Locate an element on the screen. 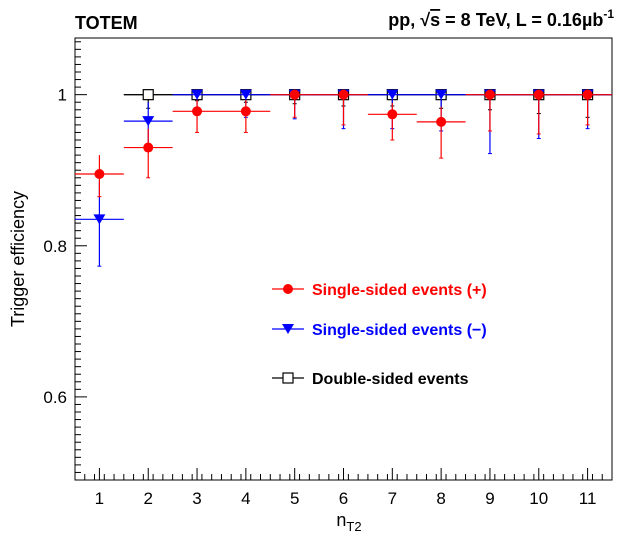 This screenshot has width=627, height=535. legend-label-double: Double-sided events is located at coordinates (390, 379).